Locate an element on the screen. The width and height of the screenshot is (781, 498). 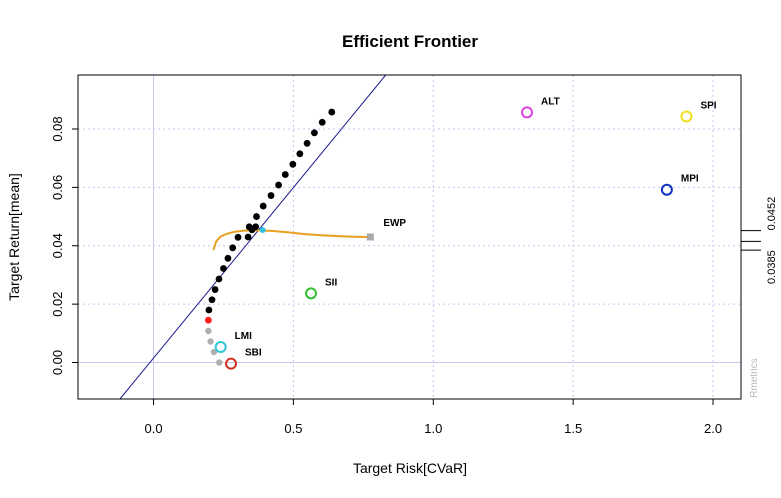
right-axis: 0.0385 0.0452 is located at coordinates (759, 240).